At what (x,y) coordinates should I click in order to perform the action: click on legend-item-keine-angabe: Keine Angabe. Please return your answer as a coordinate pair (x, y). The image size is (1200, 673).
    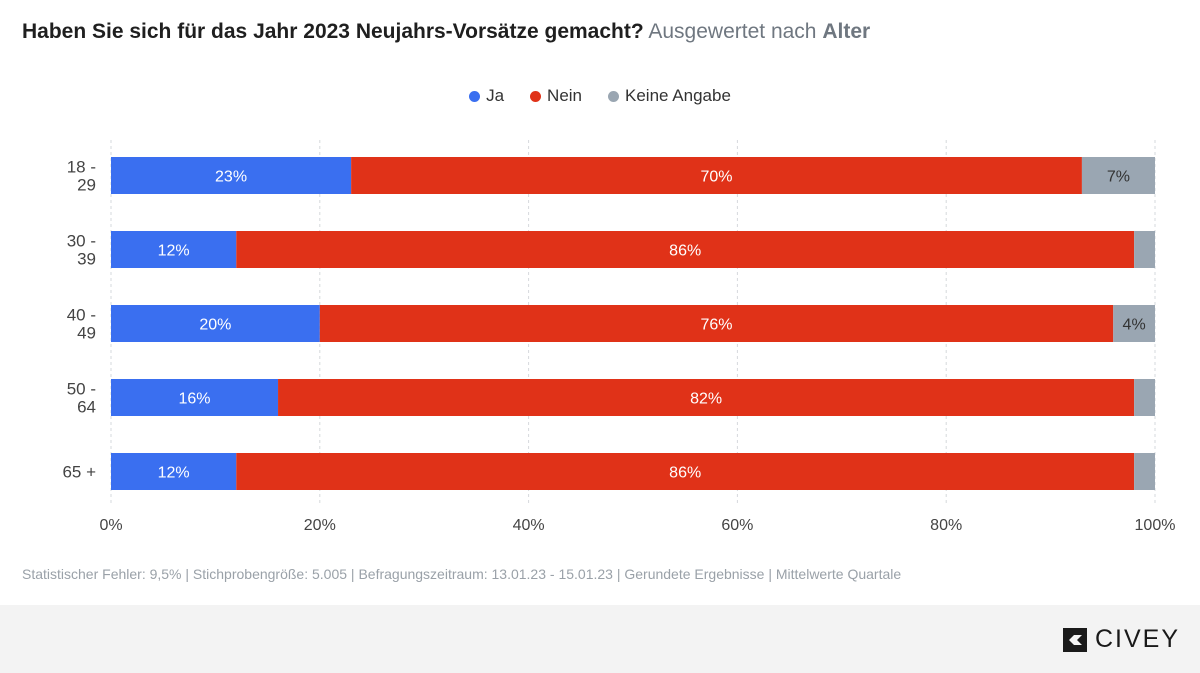
    Looking at the image, I should click on (669, 96).